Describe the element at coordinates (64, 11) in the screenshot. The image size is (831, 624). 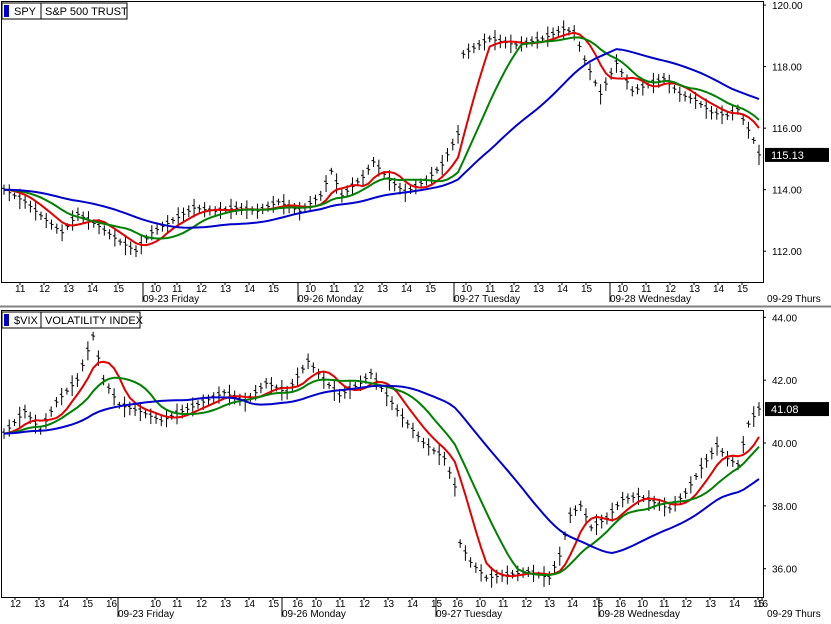
I see `spy-legend-box: SPY S&P 500 TRUST` at that location.